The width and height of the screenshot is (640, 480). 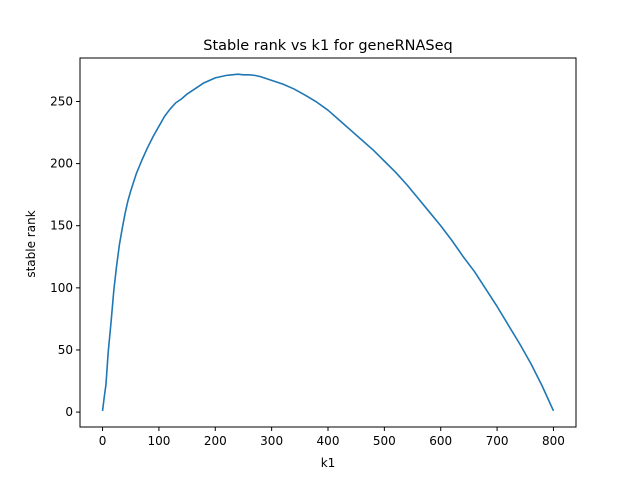 I want to click on x-tick-label: 0, so click(x=103, y=441).